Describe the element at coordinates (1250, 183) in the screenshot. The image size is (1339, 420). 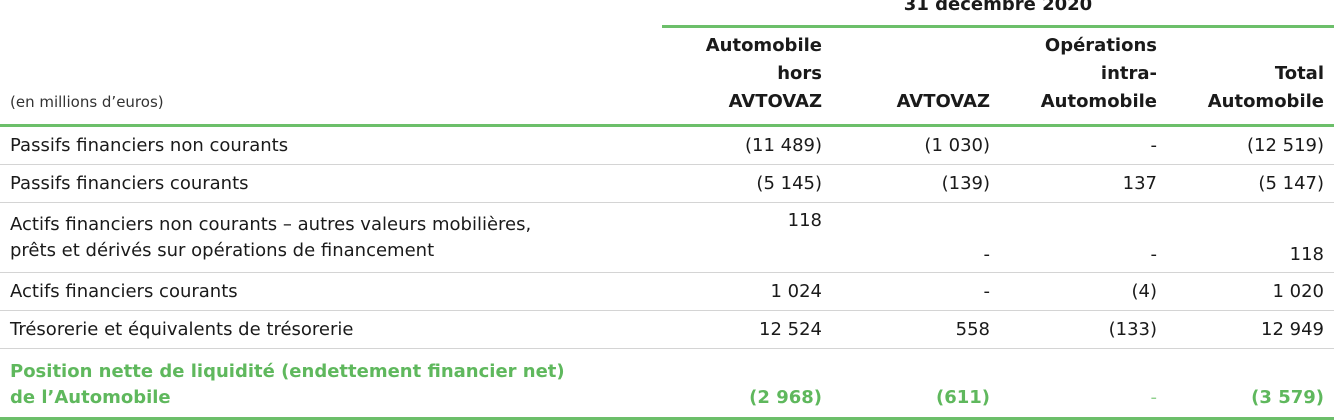
I see `cell-value: (5 147)` at that location.